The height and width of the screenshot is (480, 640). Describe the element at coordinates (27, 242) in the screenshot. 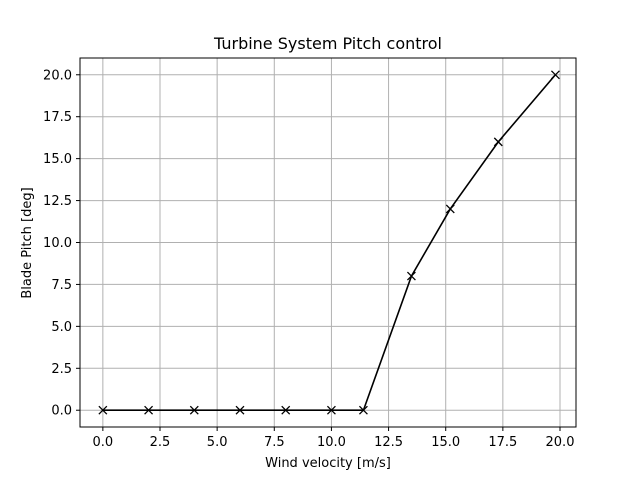

I see `y-axis-label: Blade Pitch [deg]` at that location.